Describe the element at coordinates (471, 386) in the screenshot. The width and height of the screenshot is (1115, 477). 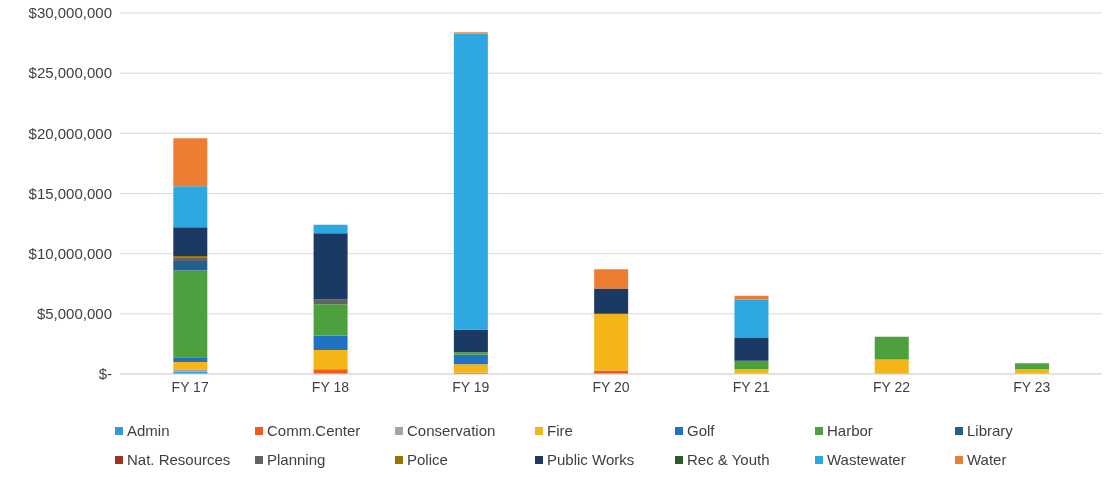
I see `x-tick-label: FY 19` at that location.